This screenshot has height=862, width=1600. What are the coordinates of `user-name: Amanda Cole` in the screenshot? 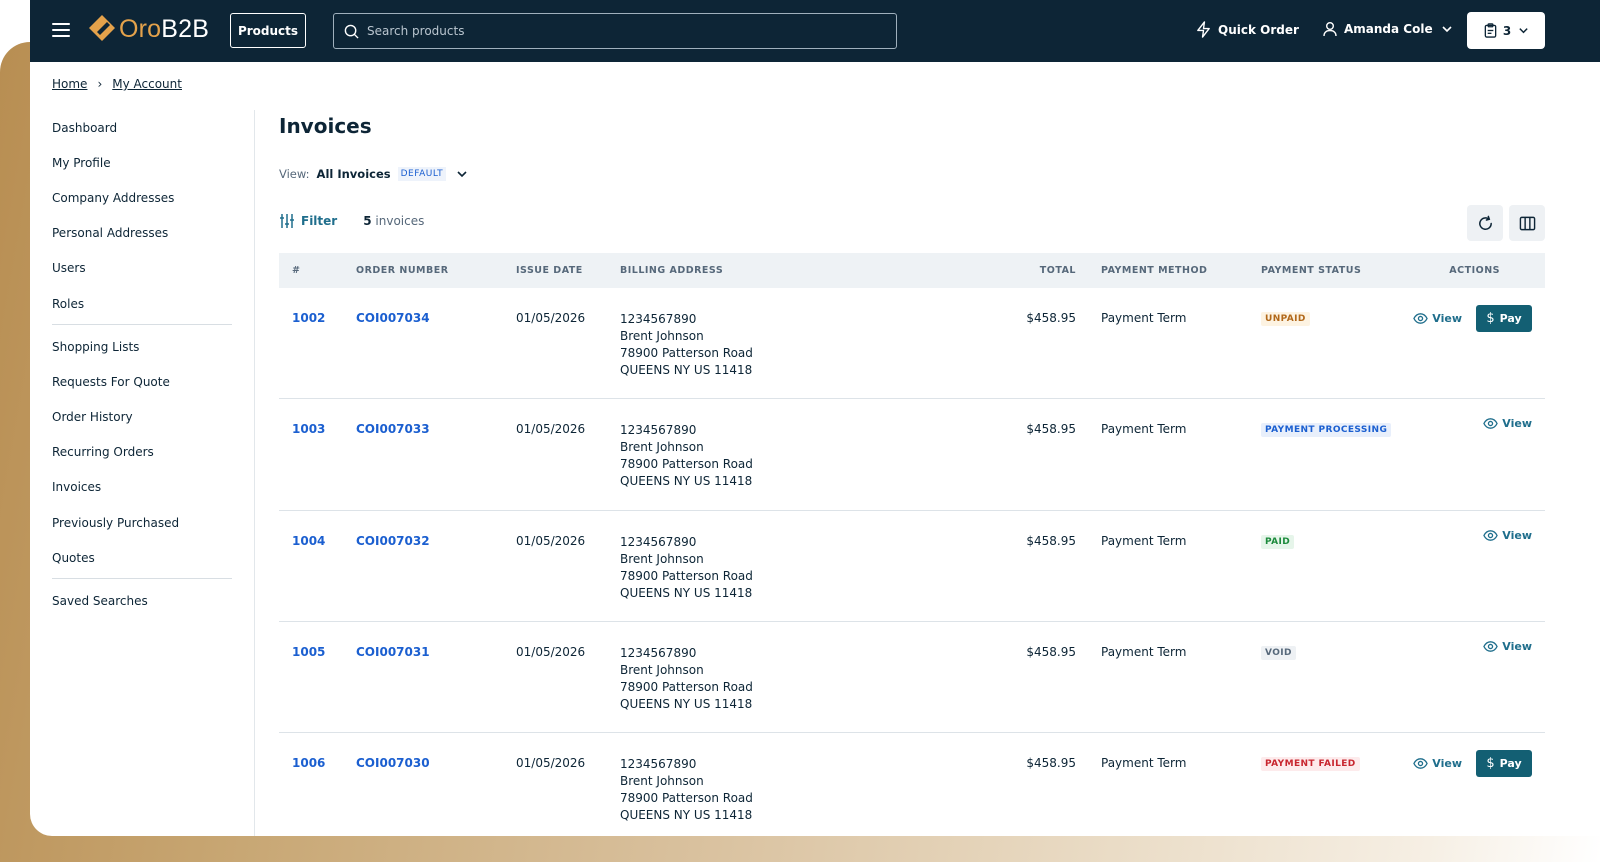 It's located at (1388, 29).